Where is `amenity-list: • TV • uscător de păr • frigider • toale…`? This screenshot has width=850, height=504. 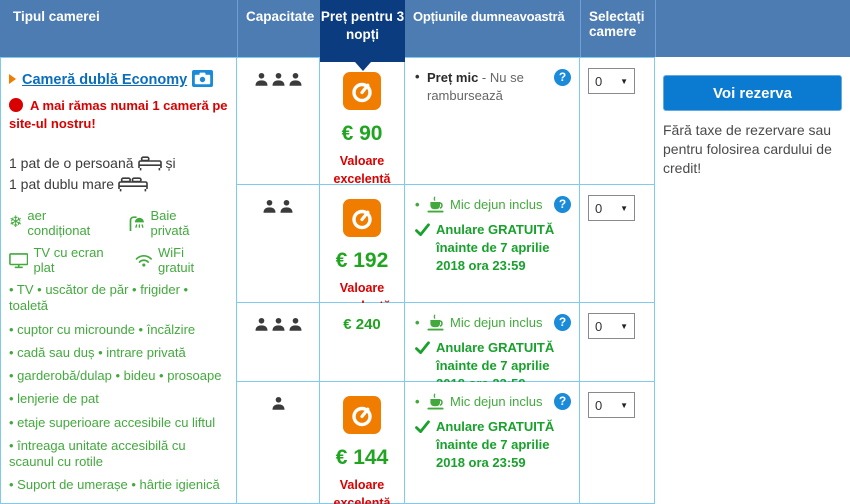
amenity-list: • TV • uscător de păr • frigider • toale… is located at coordinates (118, 388).